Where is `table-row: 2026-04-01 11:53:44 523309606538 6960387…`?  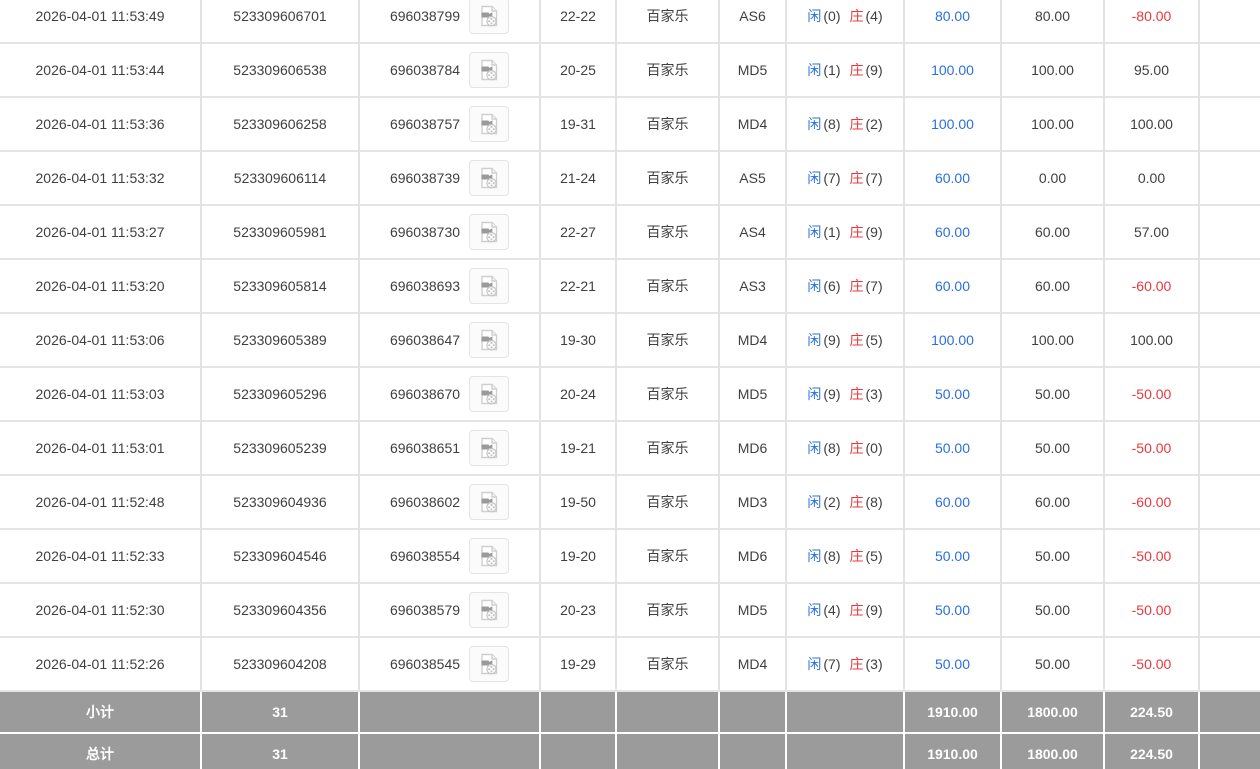 table-row: 2026-04-01 11:53:44 523309606538 6960387… is located at coordinates (630, 71).